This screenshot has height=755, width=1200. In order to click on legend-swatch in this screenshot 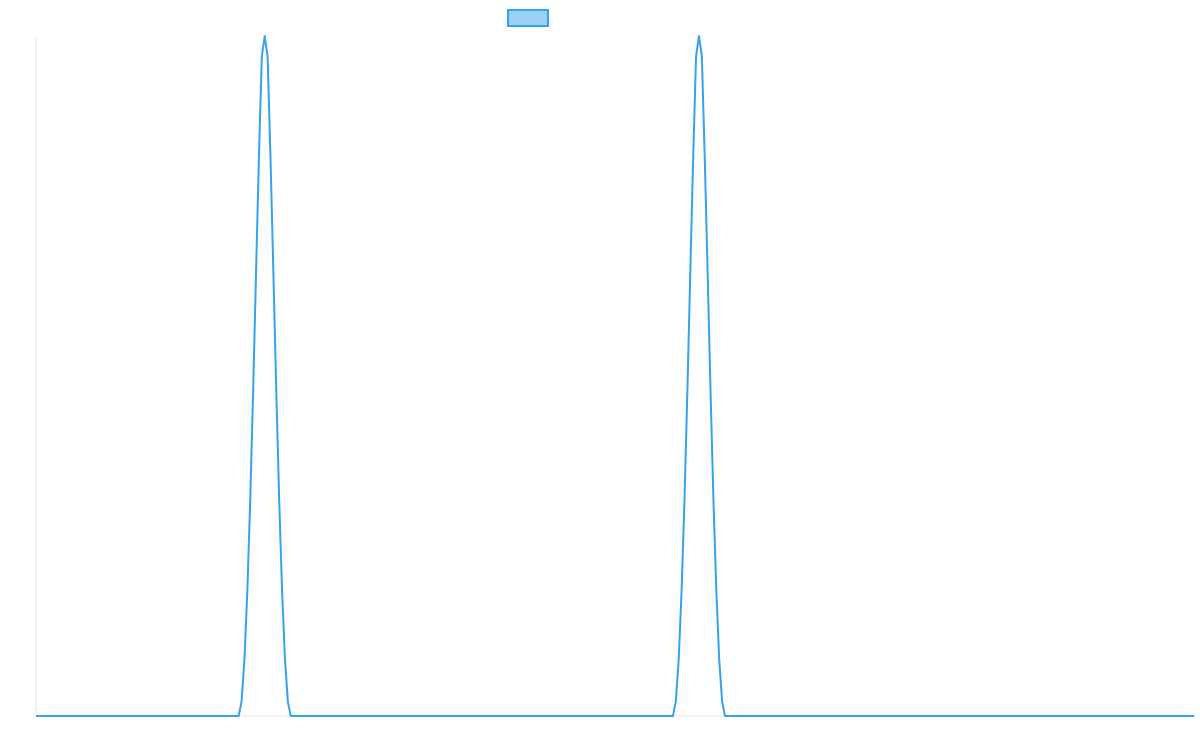, I will do `click(528, 18)`.